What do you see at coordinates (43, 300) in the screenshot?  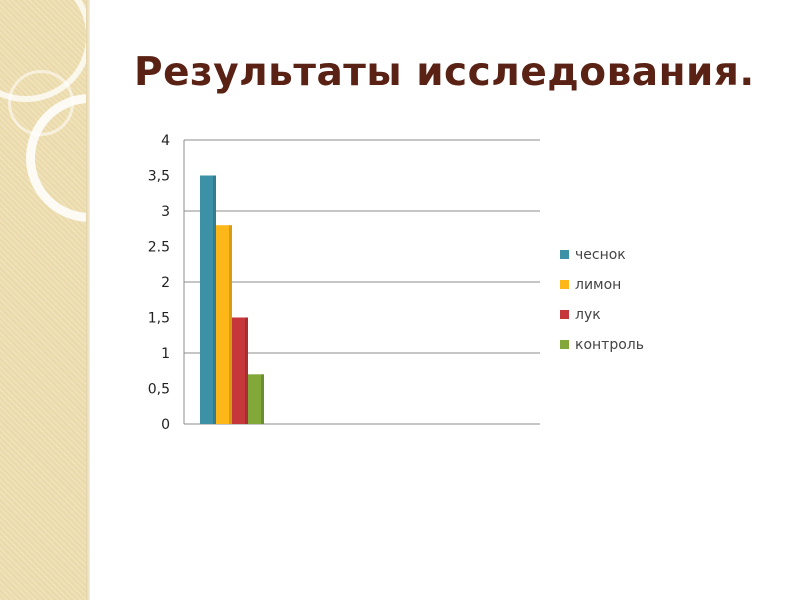 I see `decorative-side-band` at bounding box center [43, 300].